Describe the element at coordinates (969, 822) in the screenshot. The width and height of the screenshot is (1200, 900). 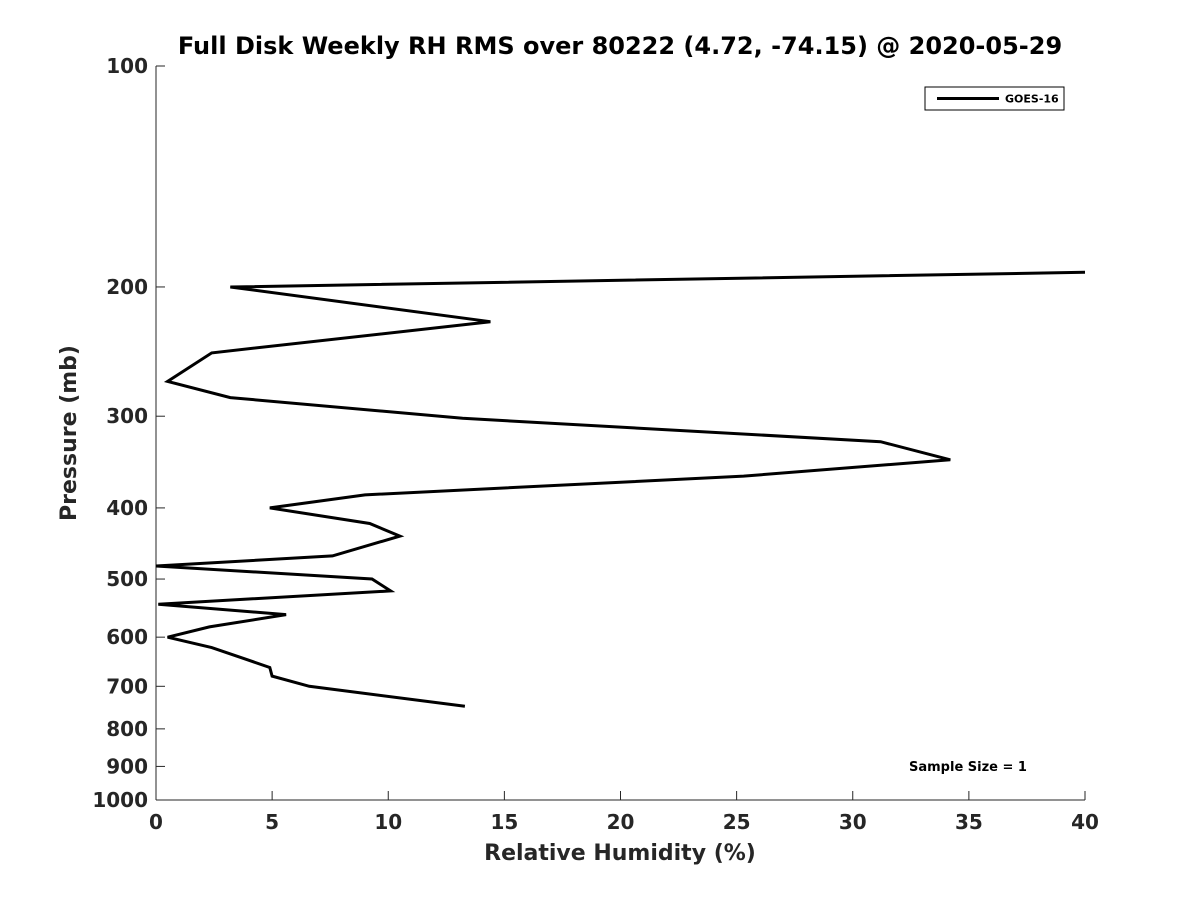
I see `x-tick-label: 35` at that location.